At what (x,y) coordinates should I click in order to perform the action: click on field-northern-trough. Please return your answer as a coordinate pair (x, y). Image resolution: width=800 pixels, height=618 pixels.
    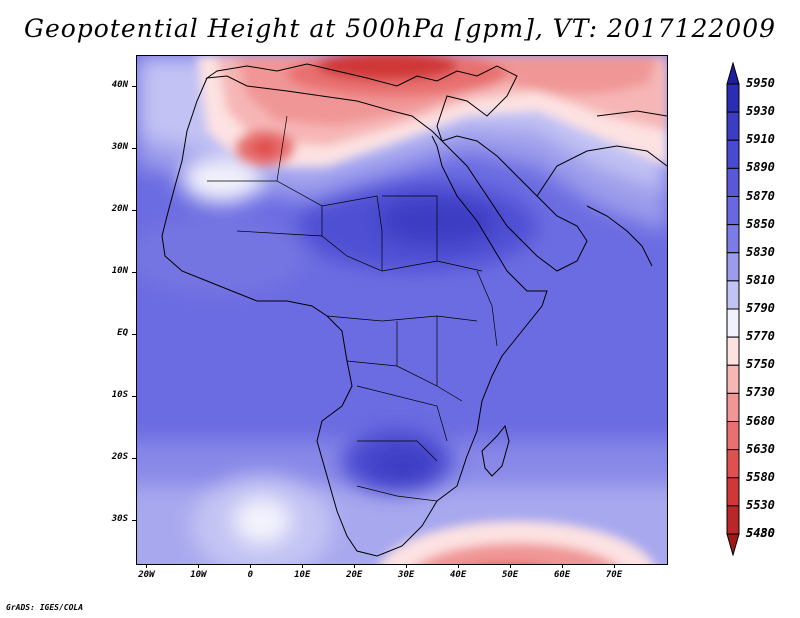
    Looking at the image, I should click on (432, 111).